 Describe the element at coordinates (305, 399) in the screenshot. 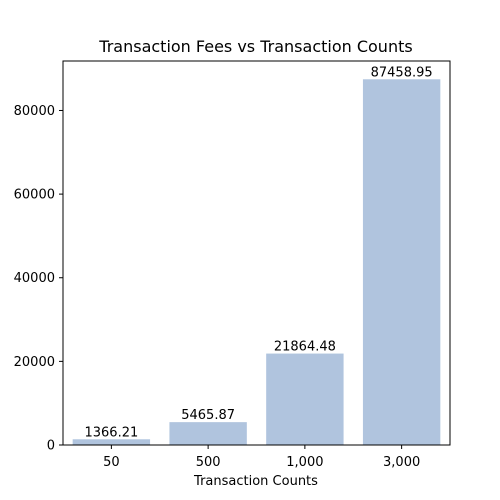

I see `bar-1,000` at that location.